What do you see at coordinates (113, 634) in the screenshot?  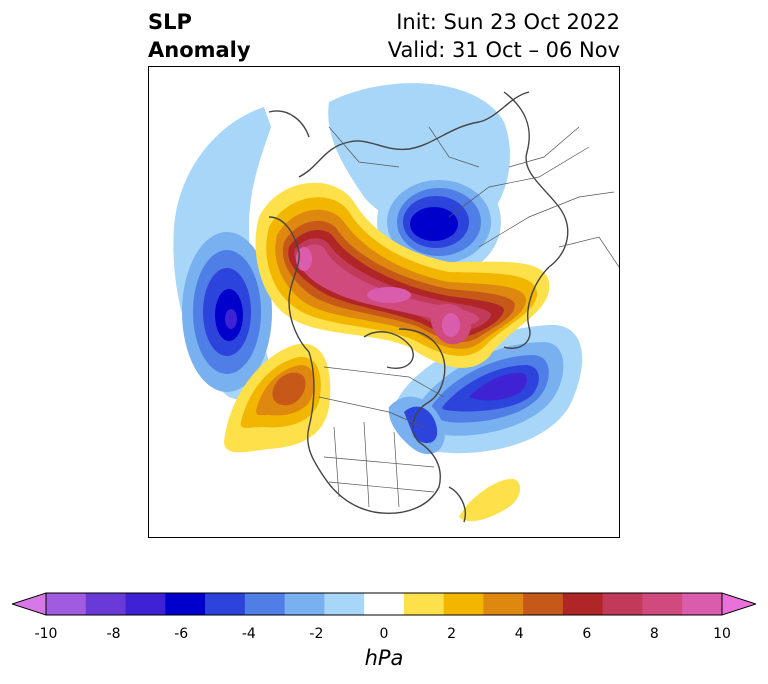 I see `colorbar-tick-label: -8` at bounding box center [113, 634].